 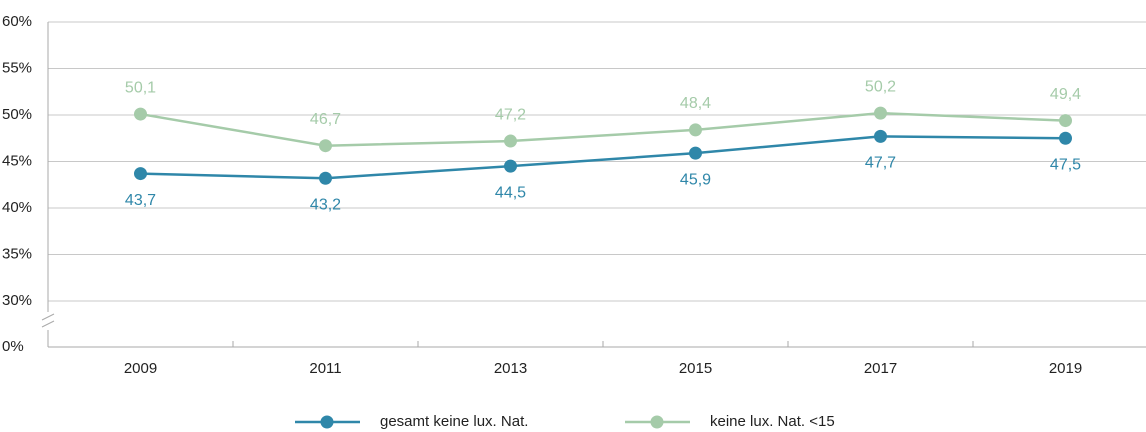 What do you see at coordinates (48, 320) in the screenshot?
I see `axis-break` at bounding box center [48, 320].